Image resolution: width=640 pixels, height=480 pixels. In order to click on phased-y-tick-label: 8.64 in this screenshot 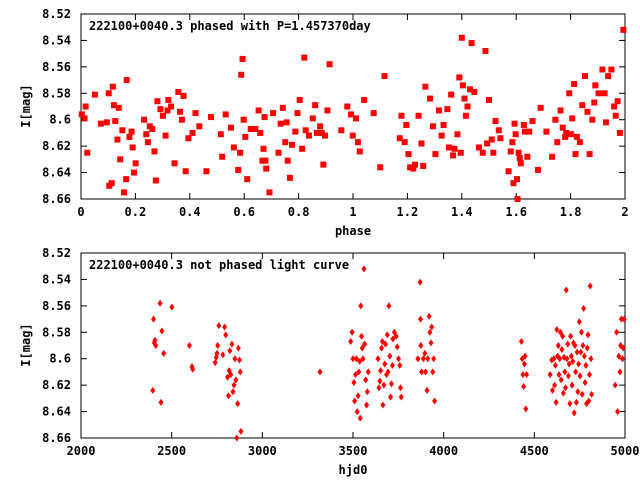, I will do `click(56, 173)`.